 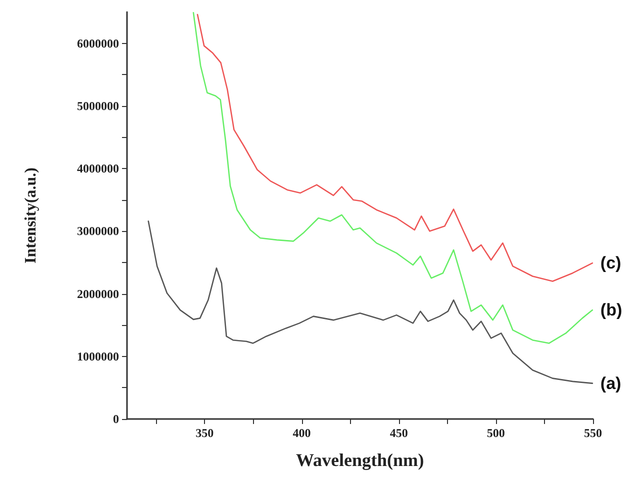 What do you see at coordinates (360, 460) in the screenshot?
I see `x-axis-title: Wavelength(nm)` at bounding box center [360, 460].